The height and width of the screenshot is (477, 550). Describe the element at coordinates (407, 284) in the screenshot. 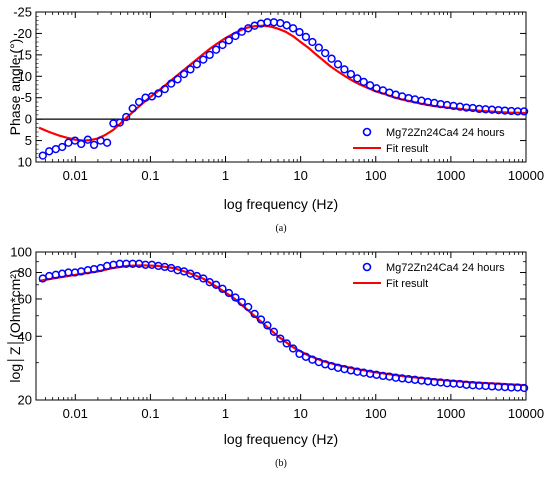

I see `legend-label-fit: Fit result` at that location.